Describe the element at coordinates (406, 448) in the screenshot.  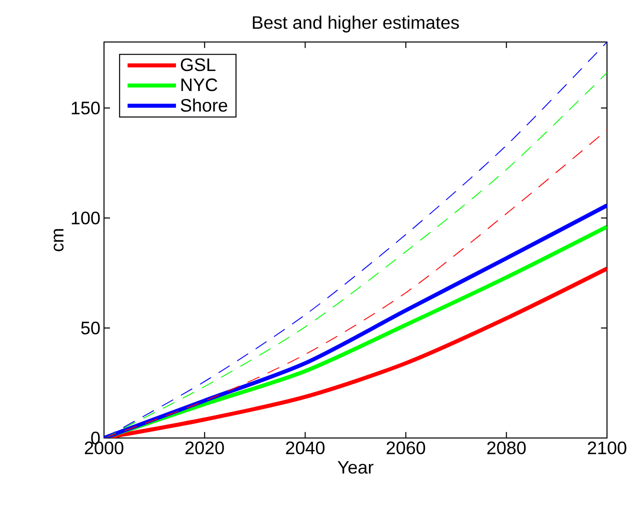
I see `x-tick-label: 2060` at that location.